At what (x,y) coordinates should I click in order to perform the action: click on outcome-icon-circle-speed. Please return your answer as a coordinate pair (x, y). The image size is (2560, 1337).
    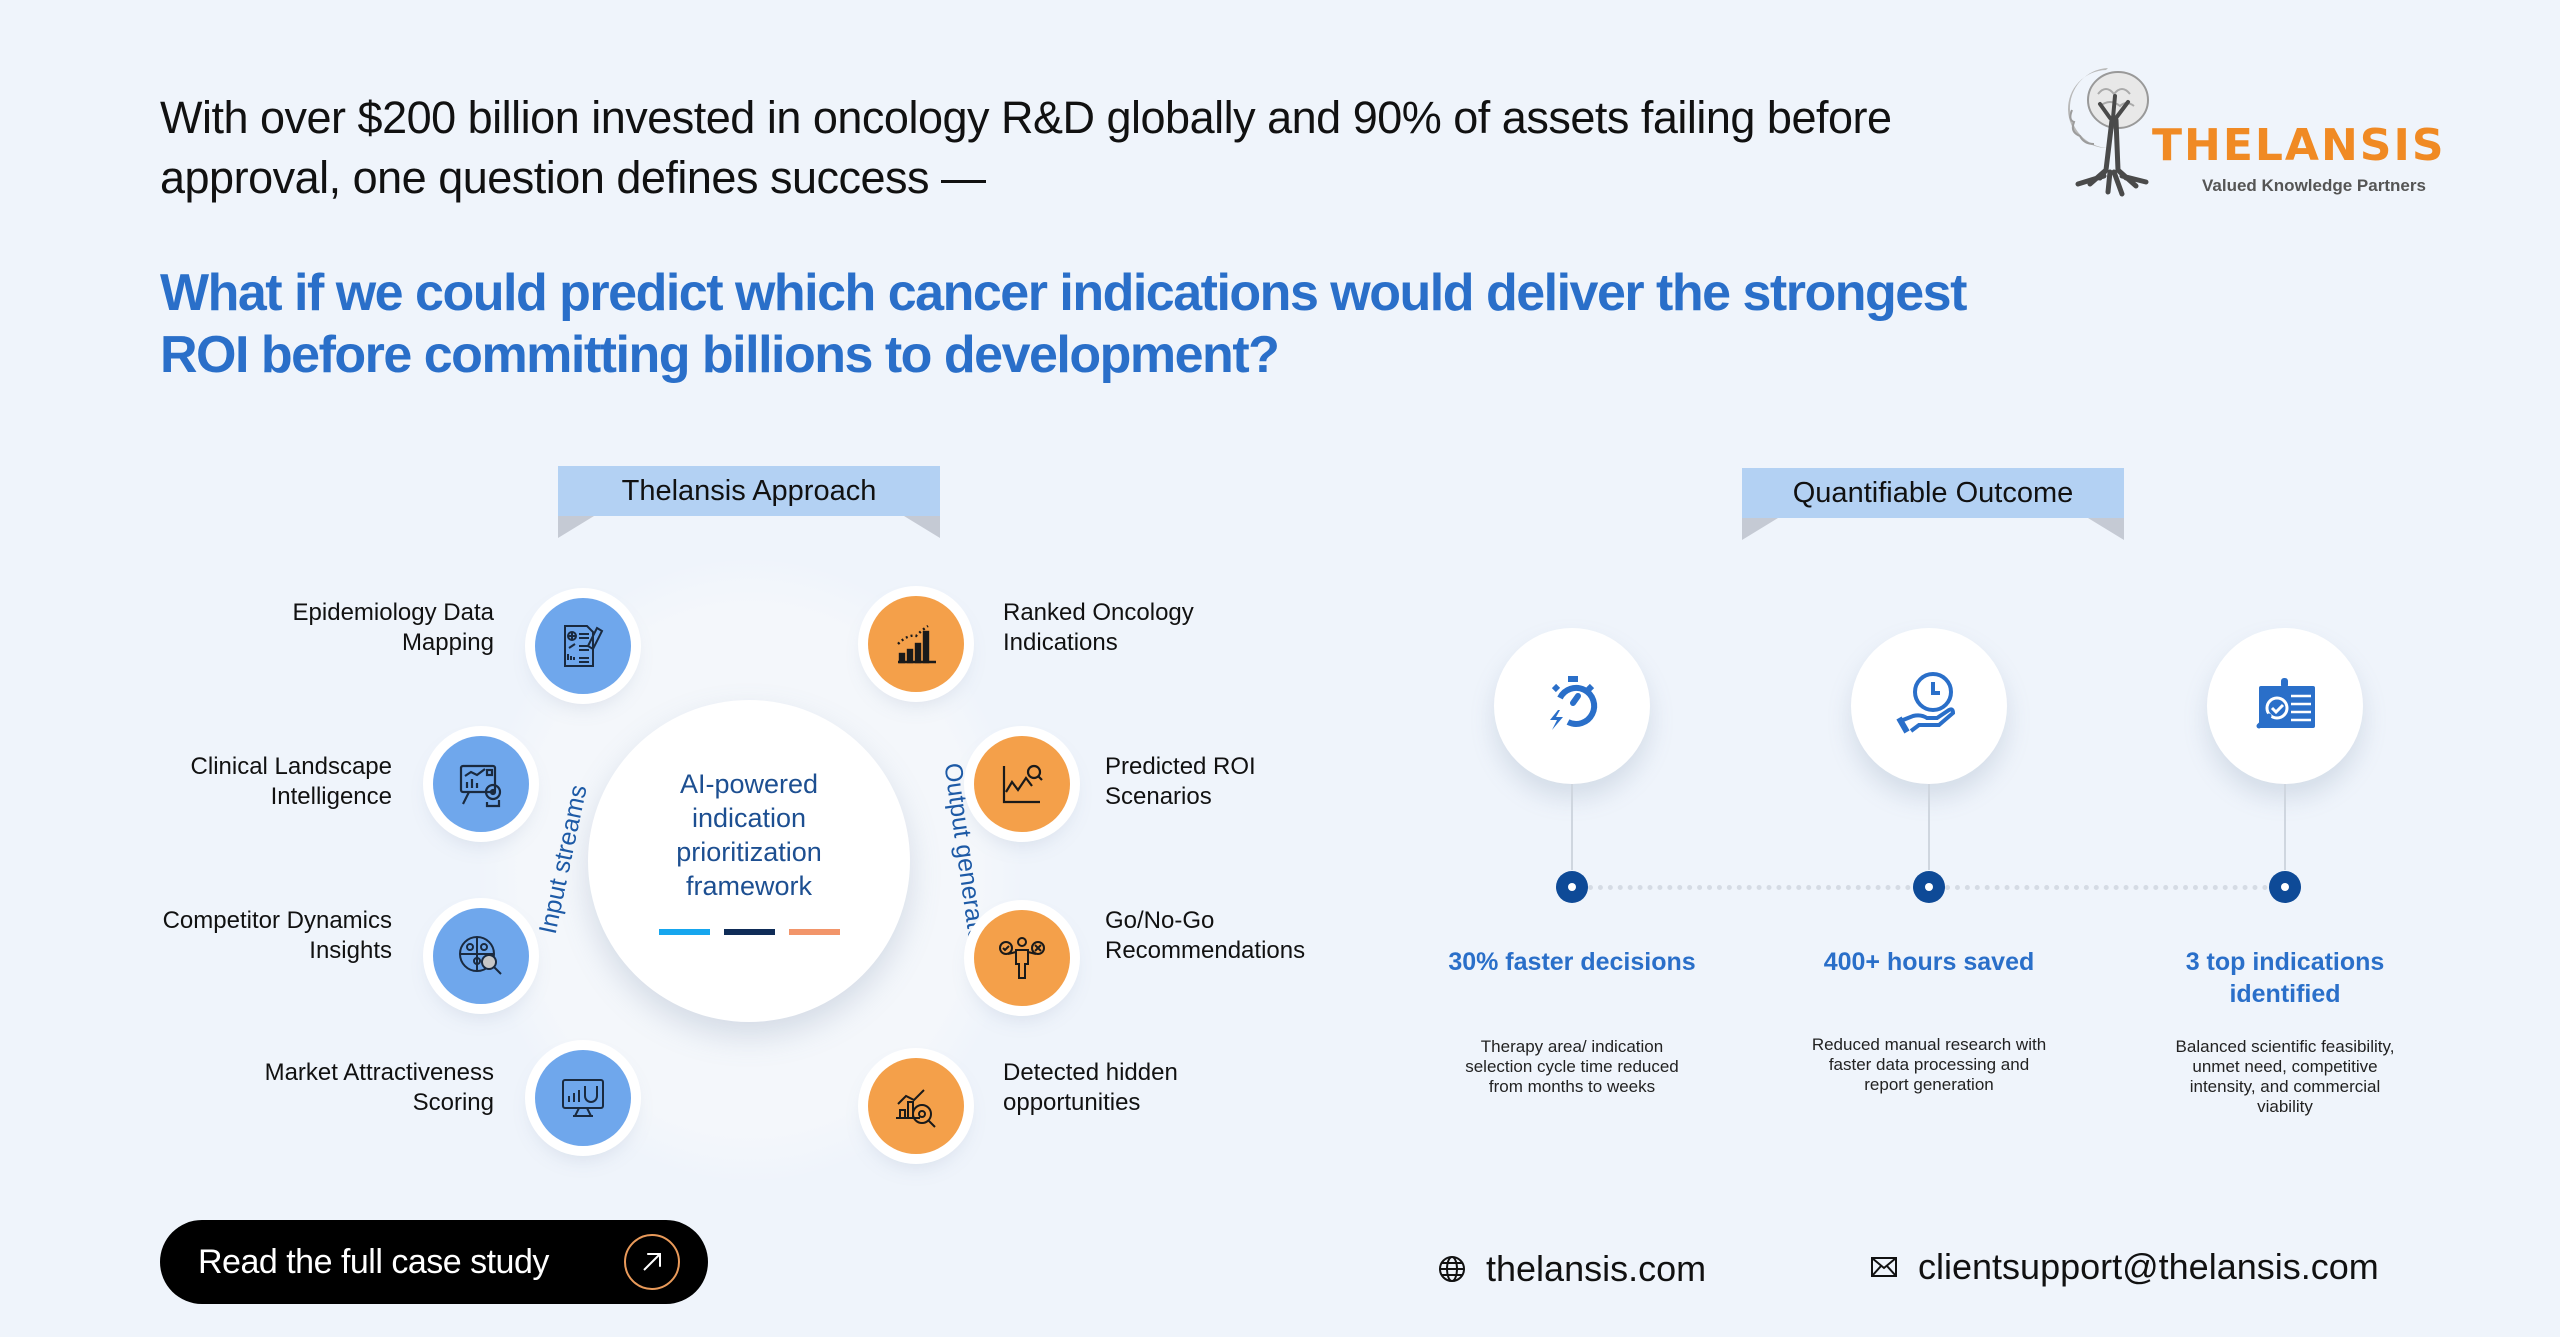
    Looking at the image, I should click on (1572, 706).